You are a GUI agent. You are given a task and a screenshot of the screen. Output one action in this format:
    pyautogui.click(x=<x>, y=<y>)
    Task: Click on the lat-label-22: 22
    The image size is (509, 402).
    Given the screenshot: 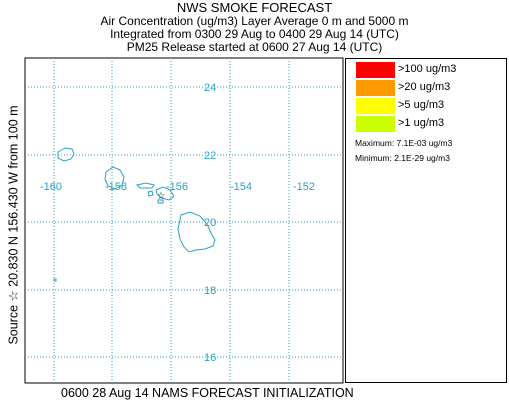 What is the action you would take?
    pyautogui.click(x=210, y=156)
    